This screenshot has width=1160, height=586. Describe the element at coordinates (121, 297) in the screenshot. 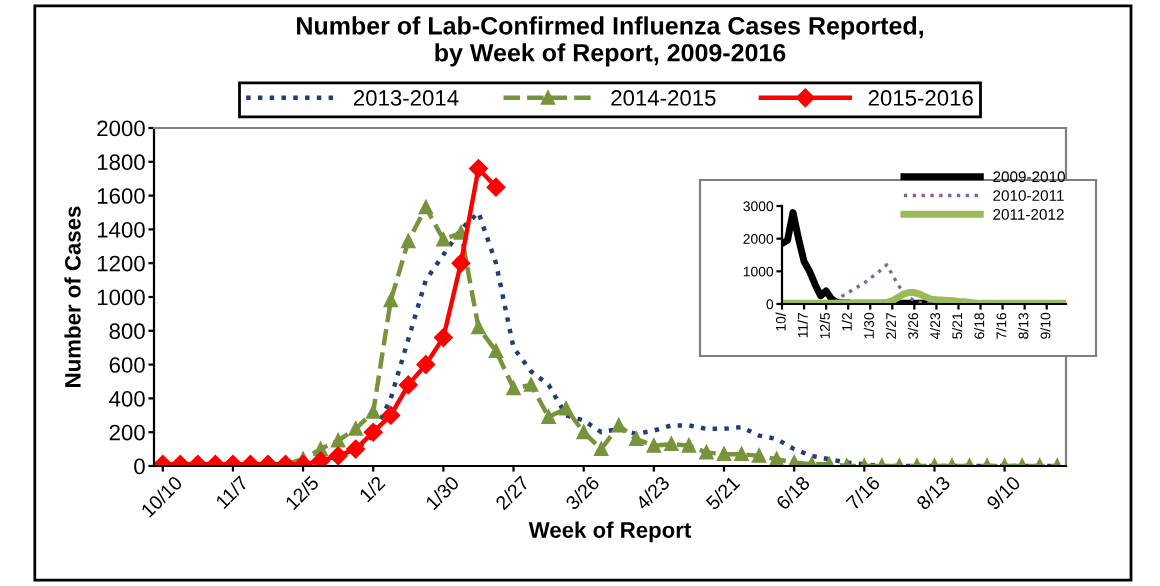

I see `y-tick-label: 1000` at that location.